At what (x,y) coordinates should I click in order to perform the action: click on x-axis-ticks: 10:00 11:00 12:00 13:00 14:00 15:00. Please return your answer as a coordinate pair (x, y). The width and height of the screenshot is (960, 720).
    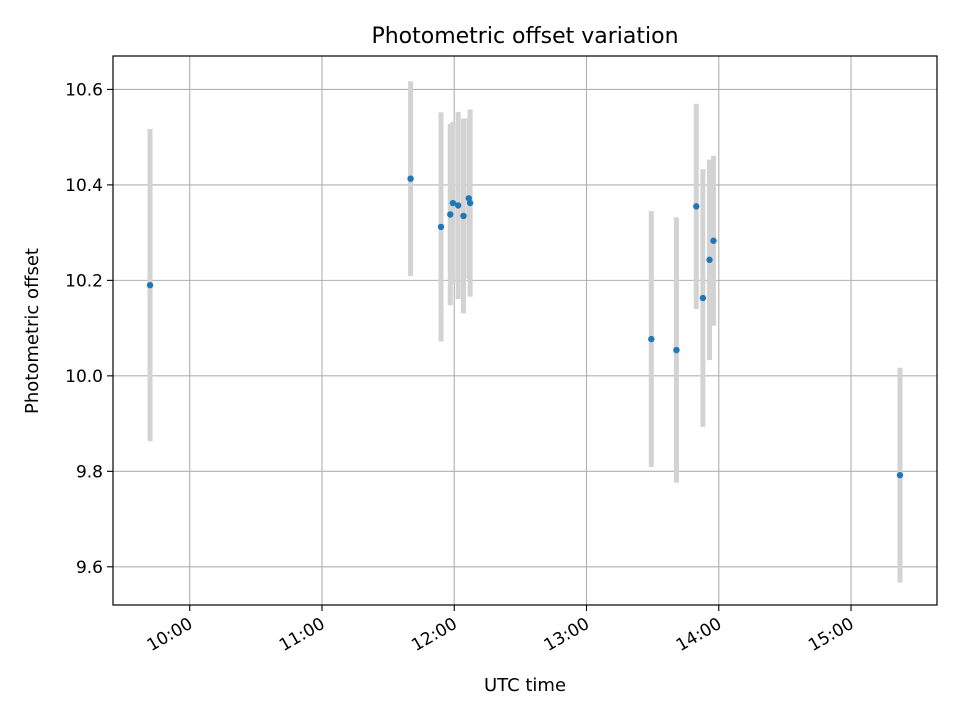
    Looking at the image, I should click on (501, 630).